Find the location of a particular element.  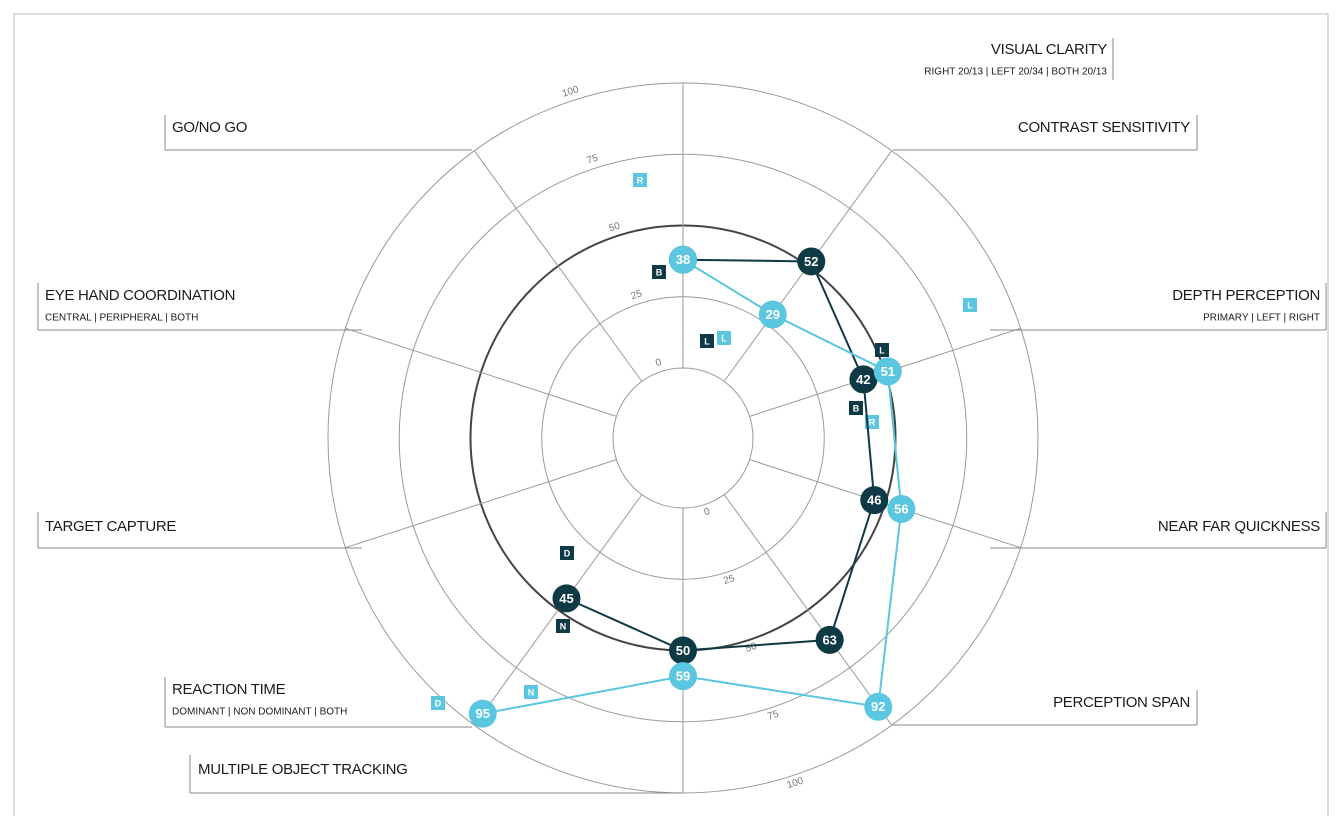

data-label: 51 is located at coordinates (888, 371).